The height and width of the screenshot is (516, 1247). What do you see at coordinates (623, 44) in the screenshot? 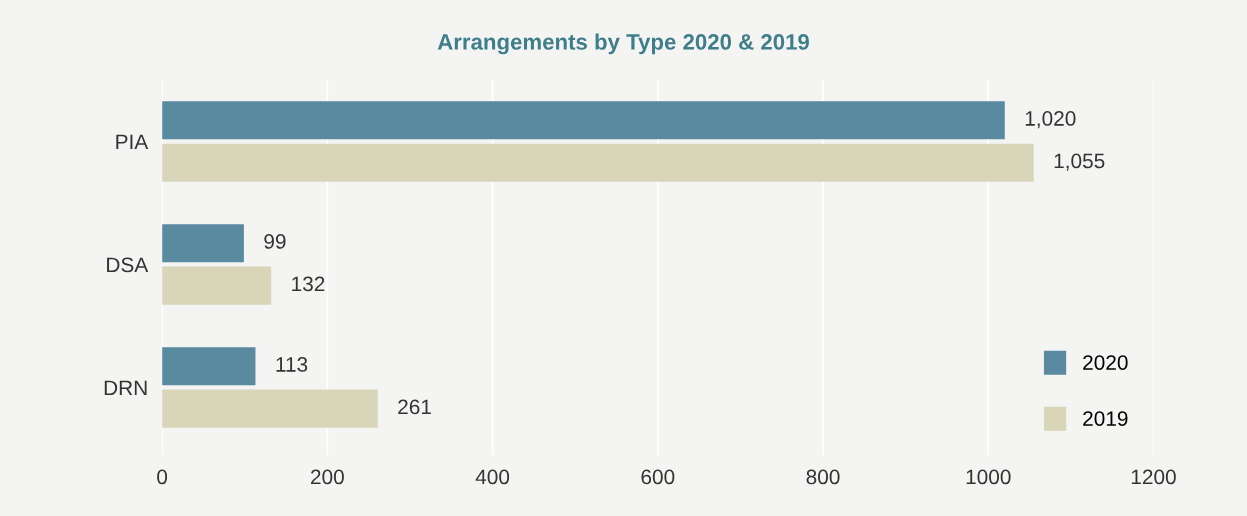
I see `chart-title: Arrangements by Type 2020 & 2019` at bounding box center [623, 44].